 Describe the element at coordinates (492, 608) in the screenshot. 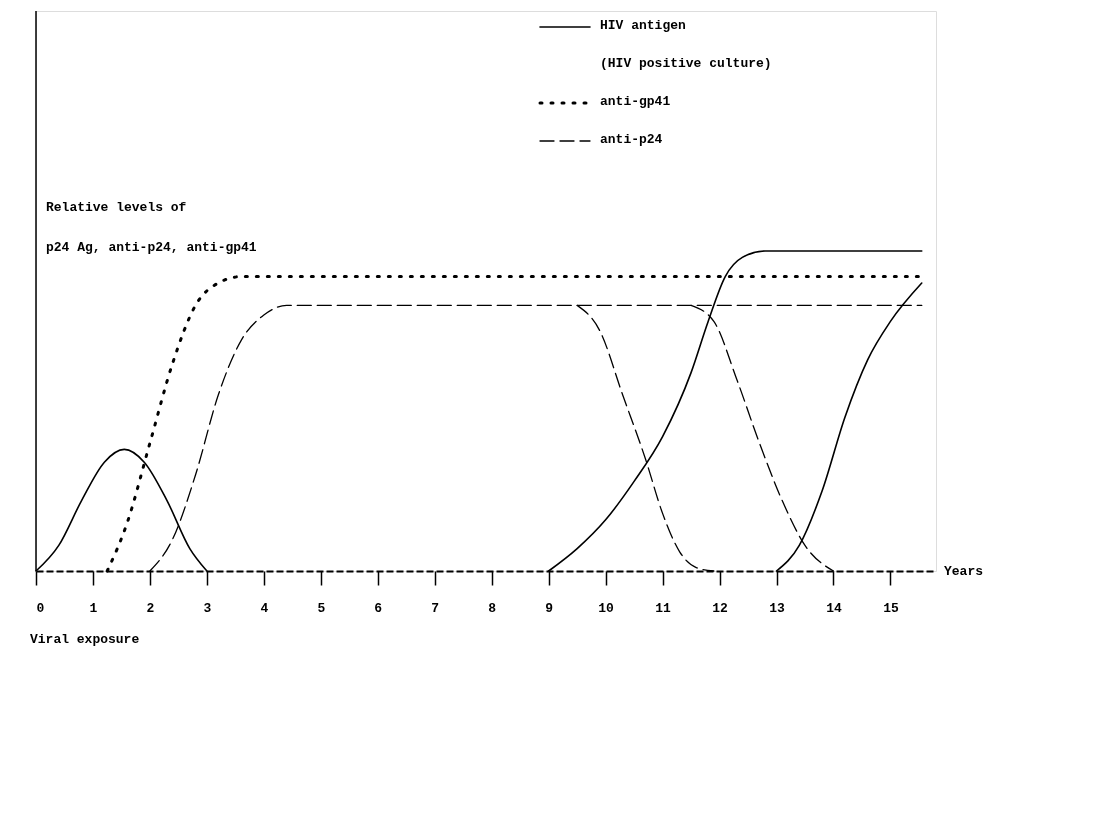

I see `x-tick-label: 8` at that location.